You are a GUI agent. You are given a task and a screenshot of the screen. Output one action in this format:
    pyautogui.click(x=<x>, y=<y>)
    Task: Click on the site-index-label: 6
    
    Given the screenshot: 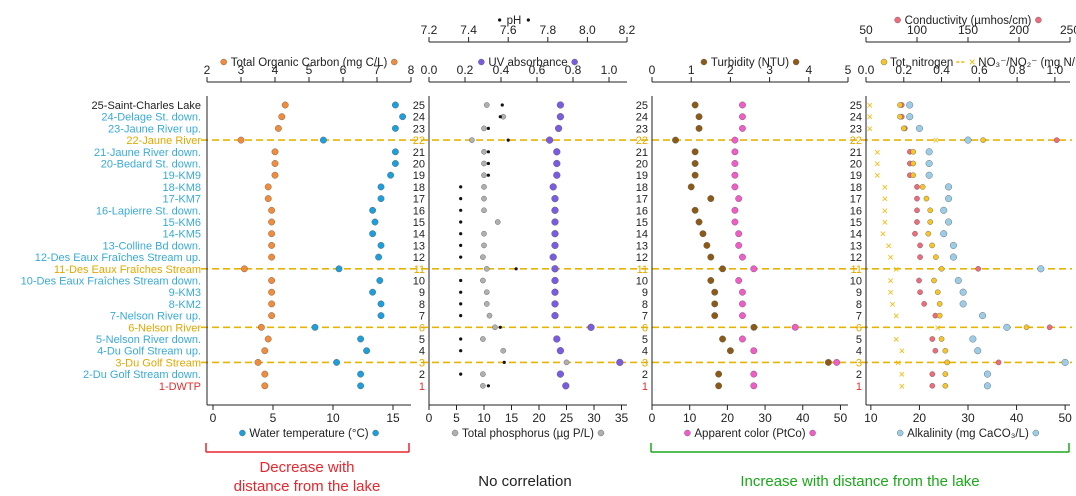 What is the action you would take?
    pyautogui.click(x=422, y=328)
    